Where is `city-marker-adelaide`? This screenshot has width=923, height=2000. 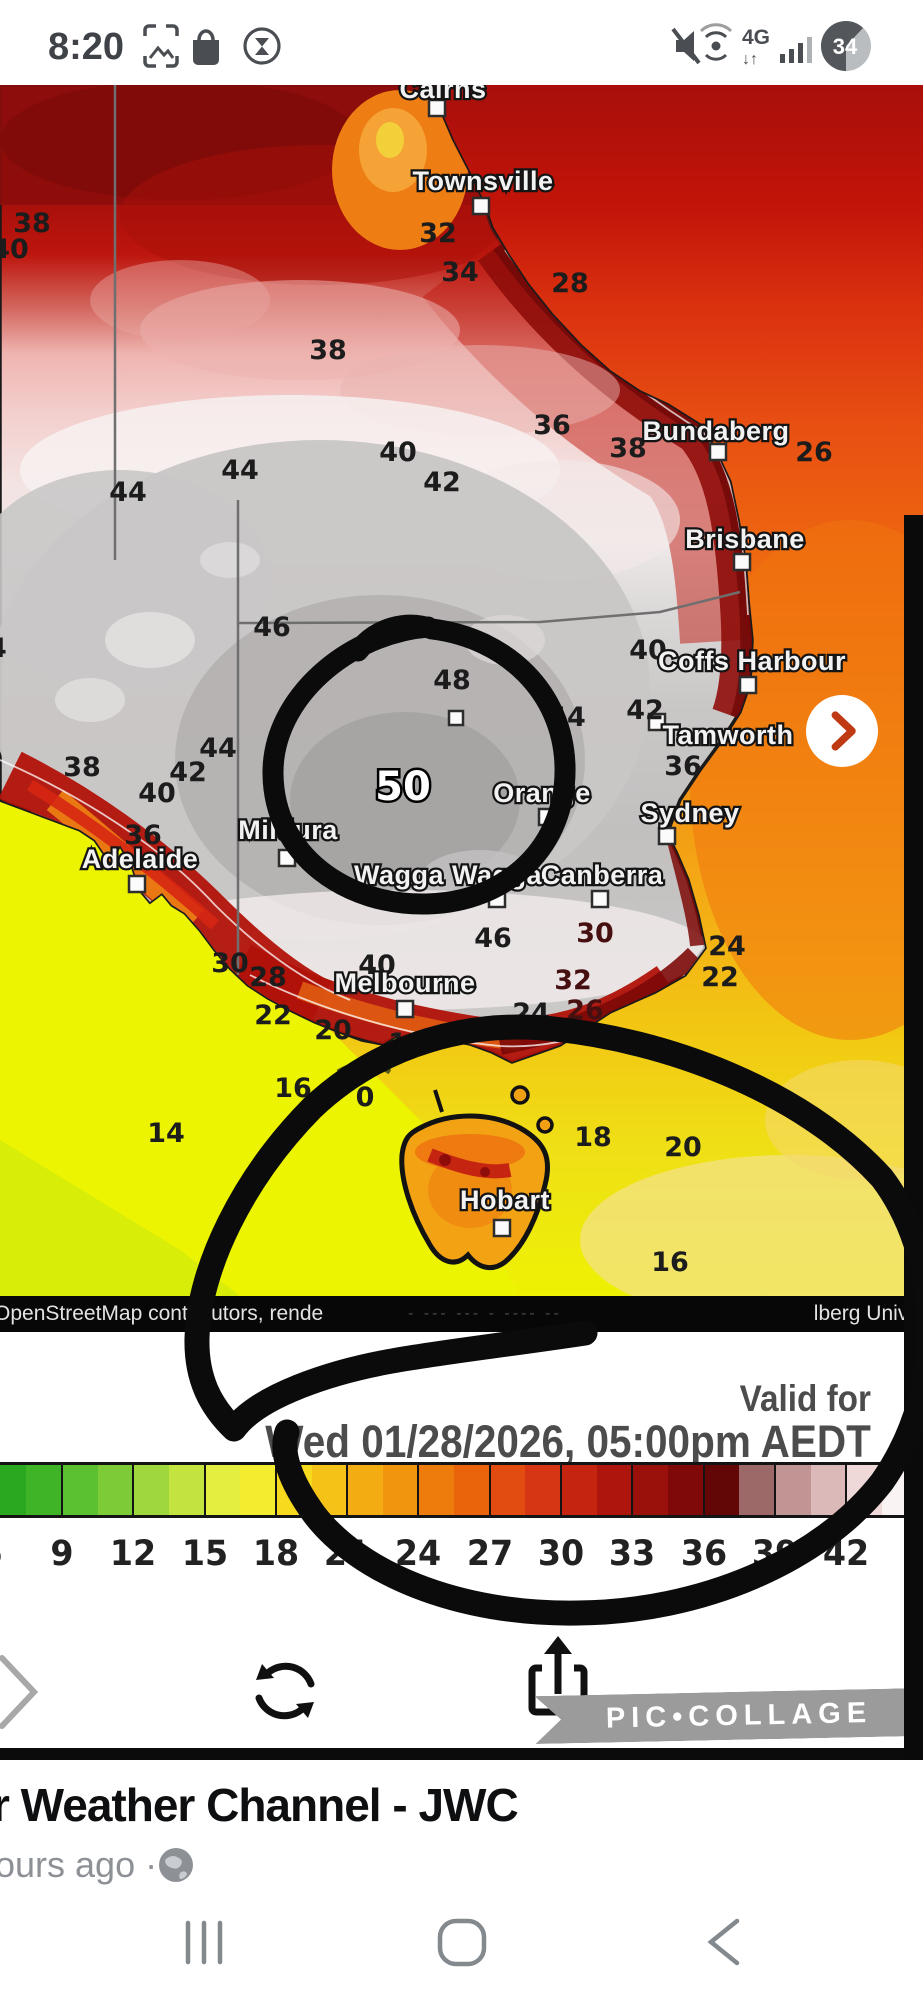 city-marker-adelaide is located at coordinates (137, 884).